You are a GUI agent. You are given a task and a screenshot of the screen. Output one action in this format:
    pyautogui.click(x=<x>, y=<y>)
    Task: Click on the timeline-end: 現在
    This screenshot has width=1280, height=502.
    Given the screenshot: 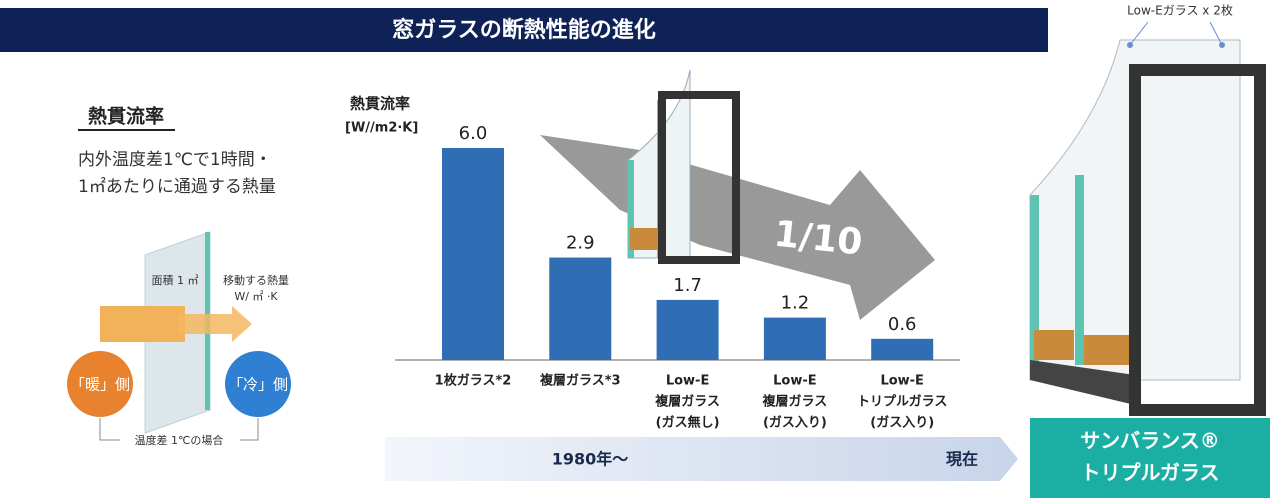 What is the action you would take?
    pyautogui.click(x=962, y=459)
    